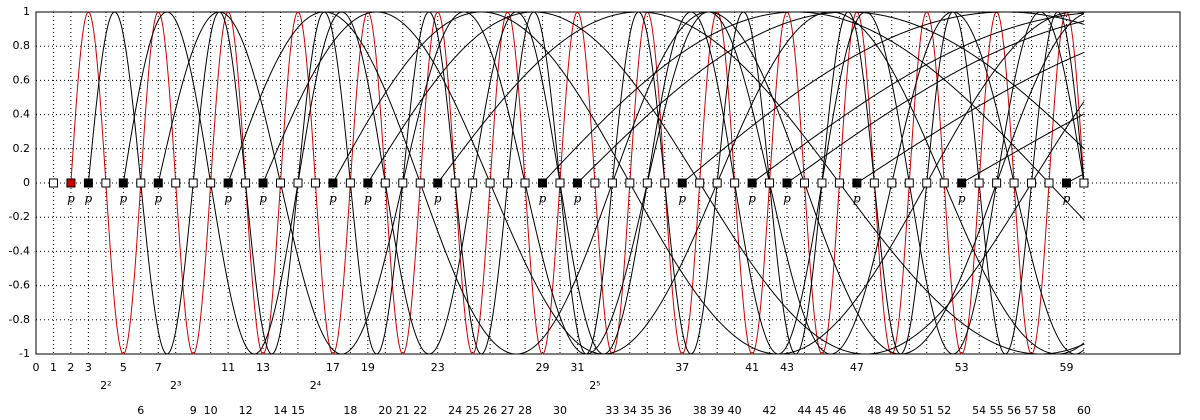 Image resolution: width=1200 pixels, height=420 pixels. Describe the element at coordinates (944, 410) in the screenshot. I see `x-tick-label: 52` at that location.